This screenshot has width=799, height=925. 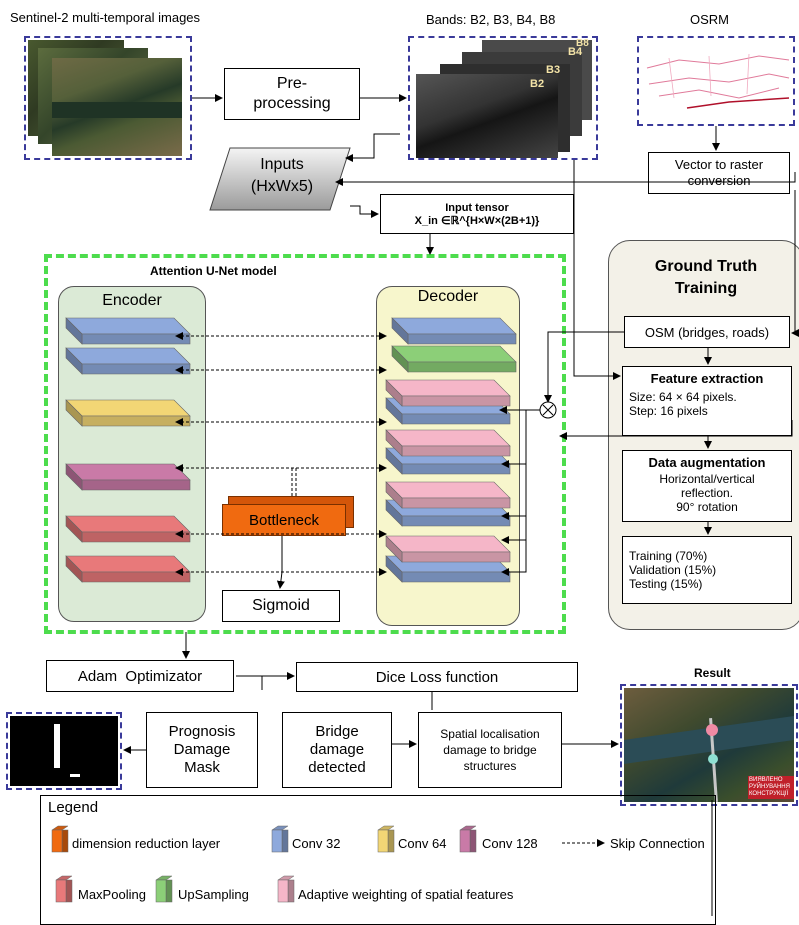 I want to click on preprocessing-label: Pre-processing, so click(x=292, y=93).